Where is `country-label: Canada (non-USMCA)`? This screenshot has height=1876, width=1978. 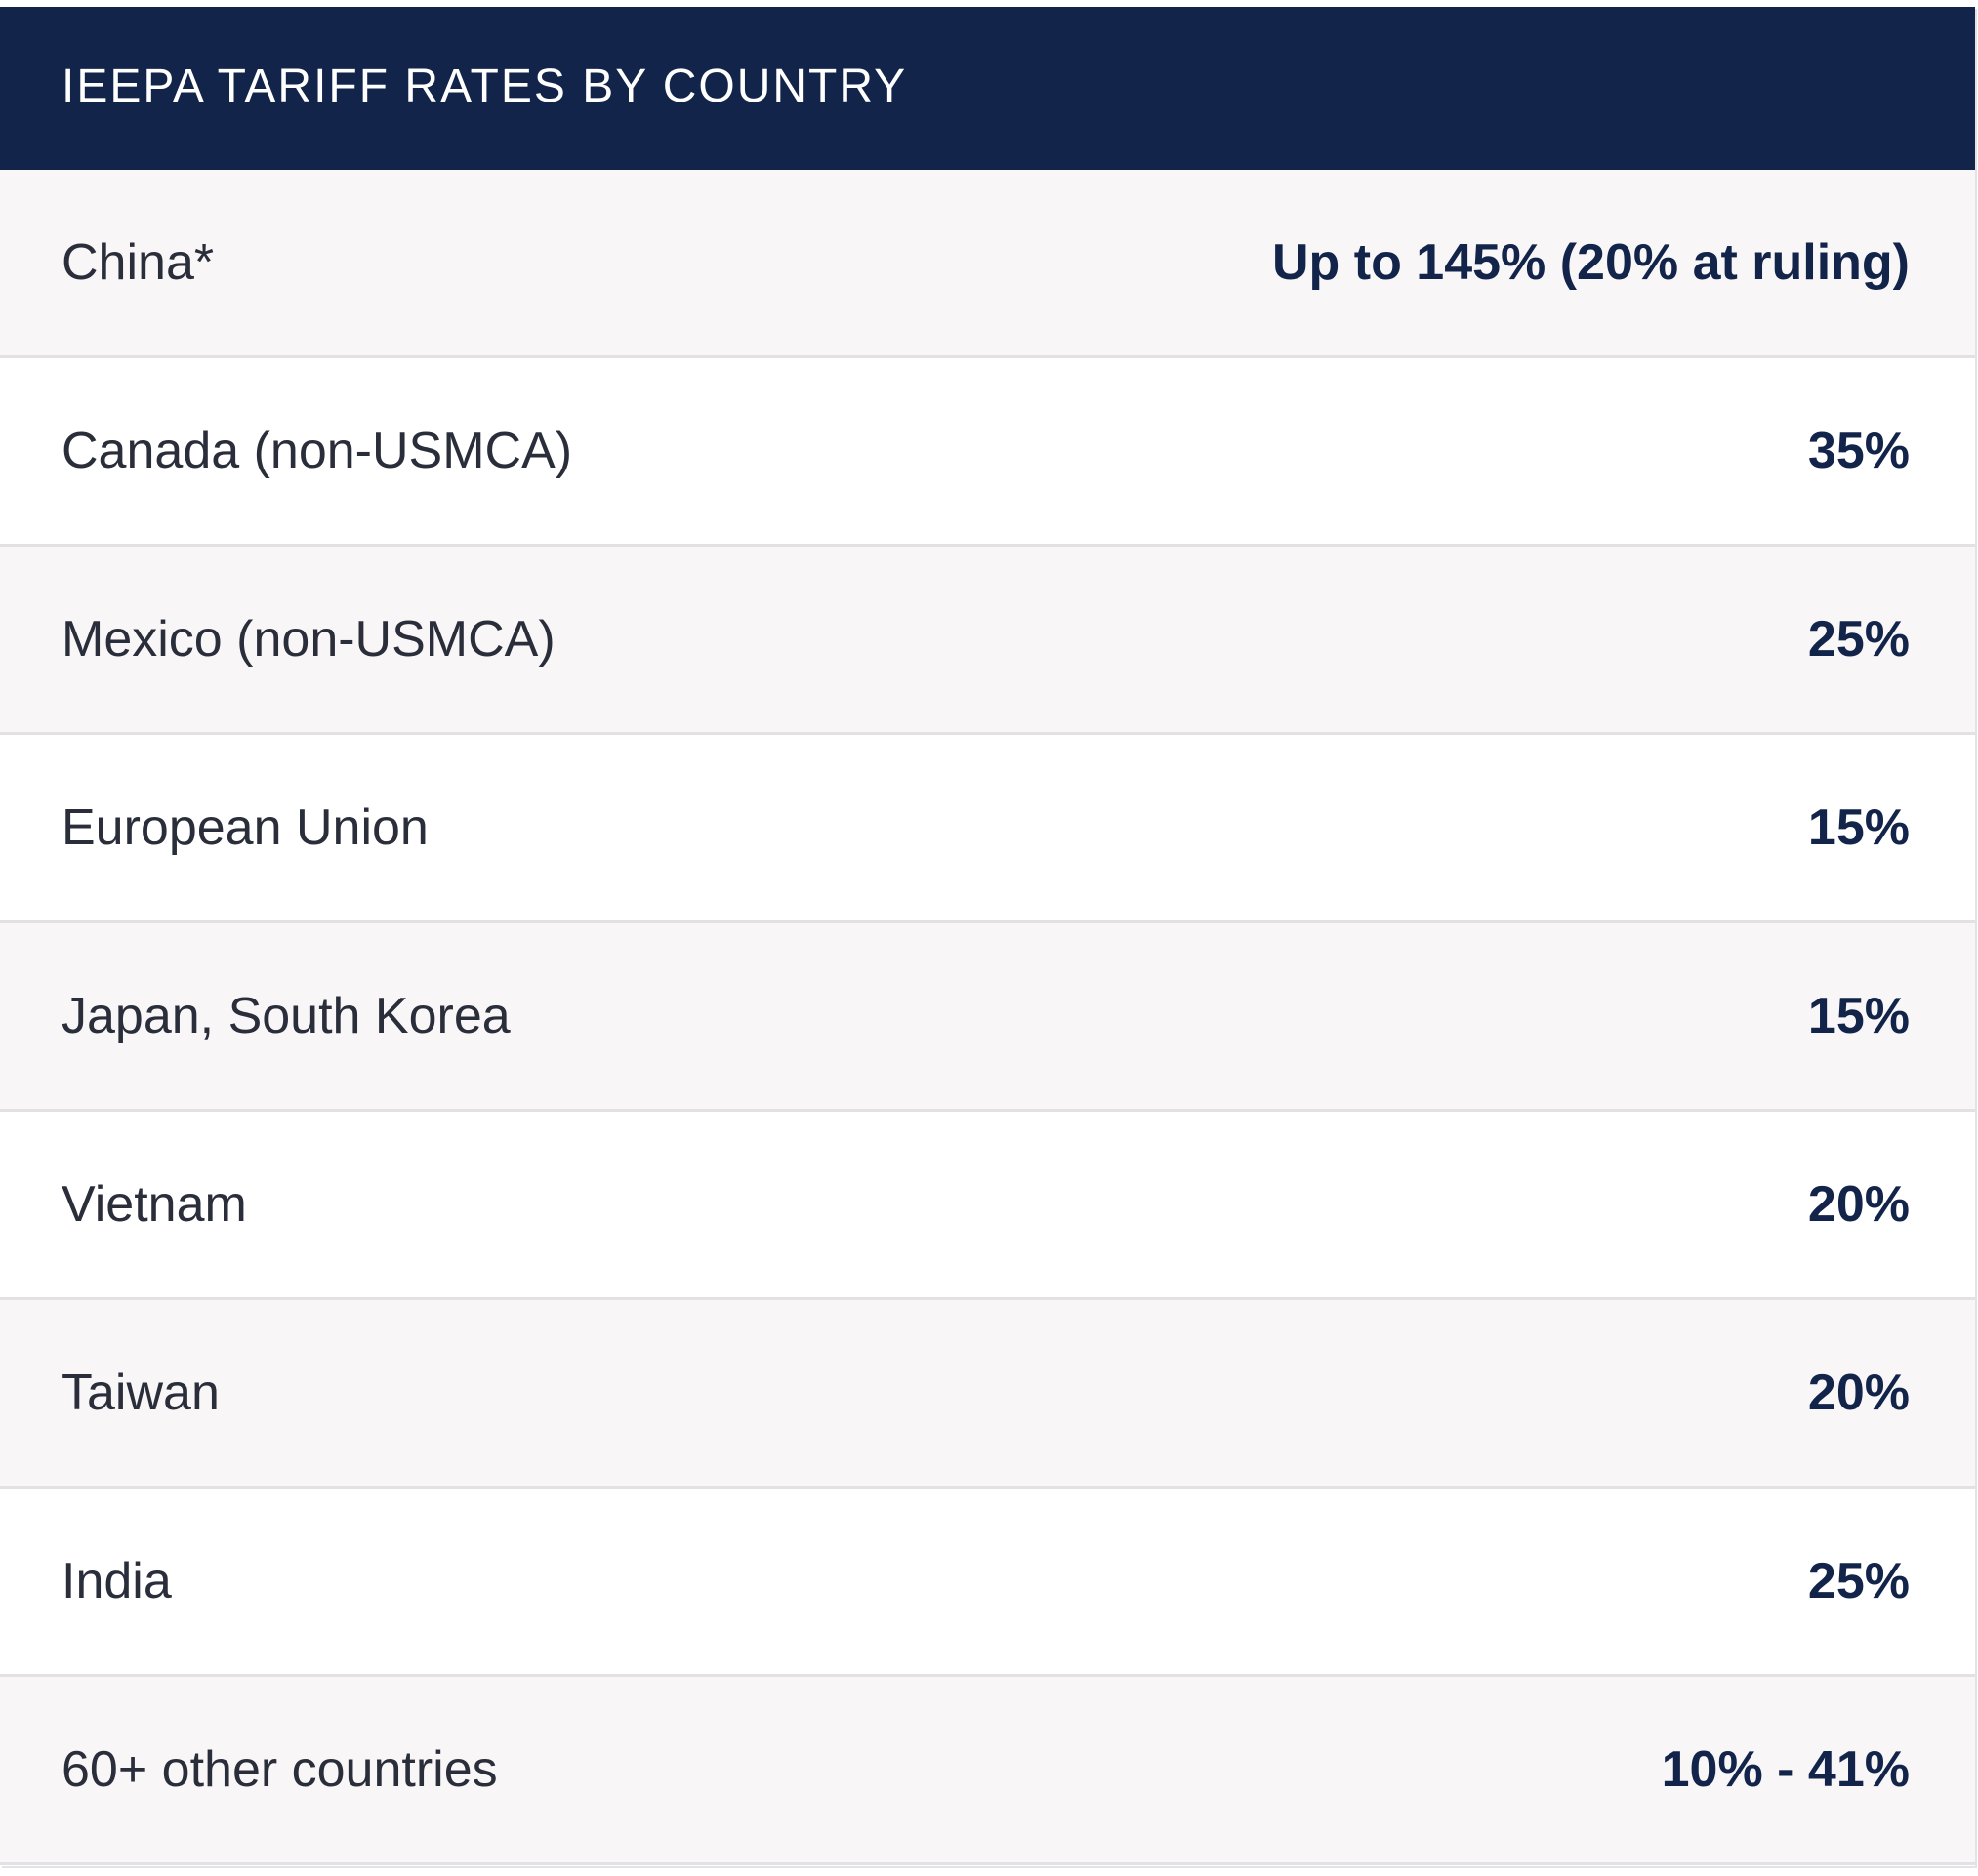
country-label: Canada (non-USMCA) is located at coordinates (317, 451).